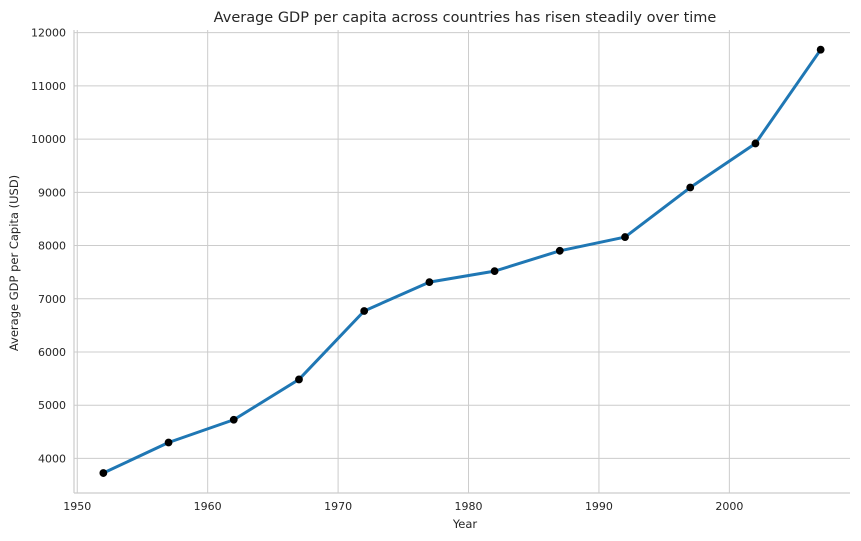 The width and height of the screenshot is (861, 541). I want to click on y-axis-ticks: 4000 5000 6000 7000 8000 9000 10000 11000 12000, so click(48, 246).